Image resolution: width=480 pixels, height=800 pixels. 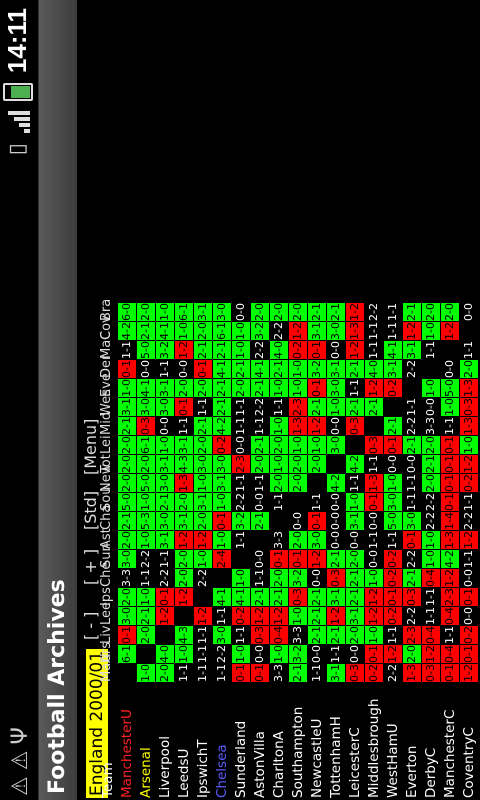 What do you see at coordinates (336, 483) in the screenshot?
I see `result-cell: 4-2` at bounding box center [336, 483].